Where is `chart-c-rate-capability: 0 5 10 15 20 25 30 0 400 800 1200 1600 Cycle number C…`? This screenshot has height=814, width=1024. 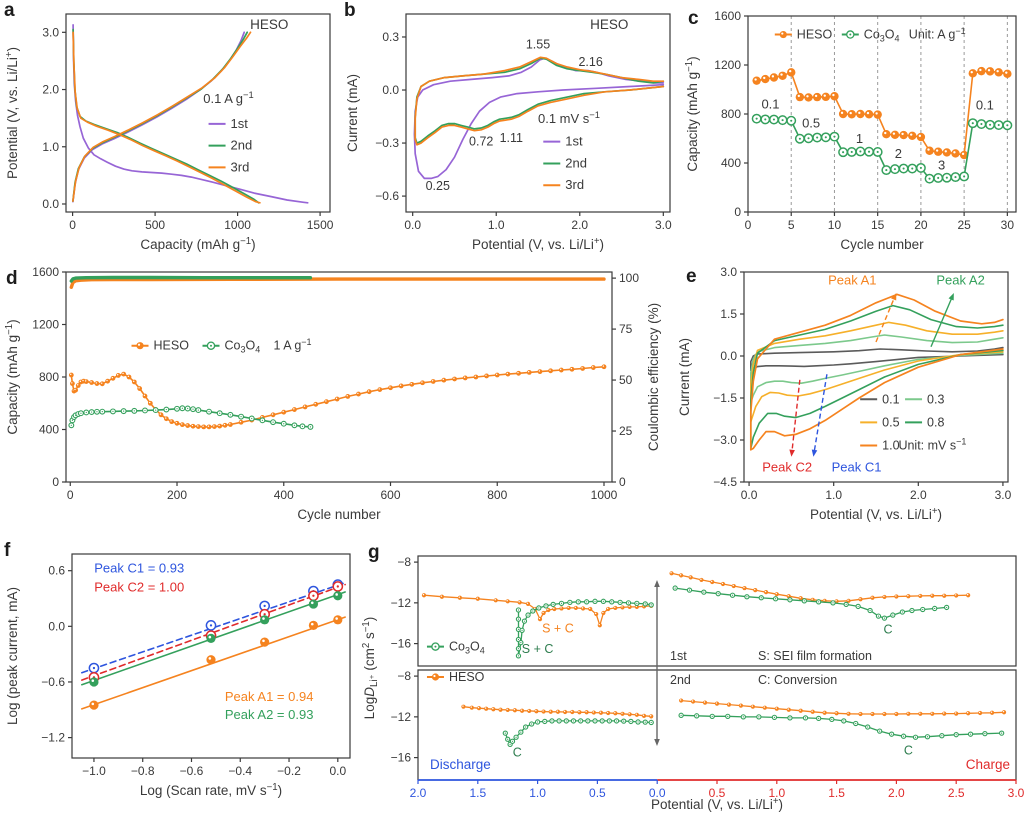
chart-c-rate-capability: 0 5 10 15 20 25 30 0 400 800 1200 1600 Cycle number C… is located at coordinates (850, 130).